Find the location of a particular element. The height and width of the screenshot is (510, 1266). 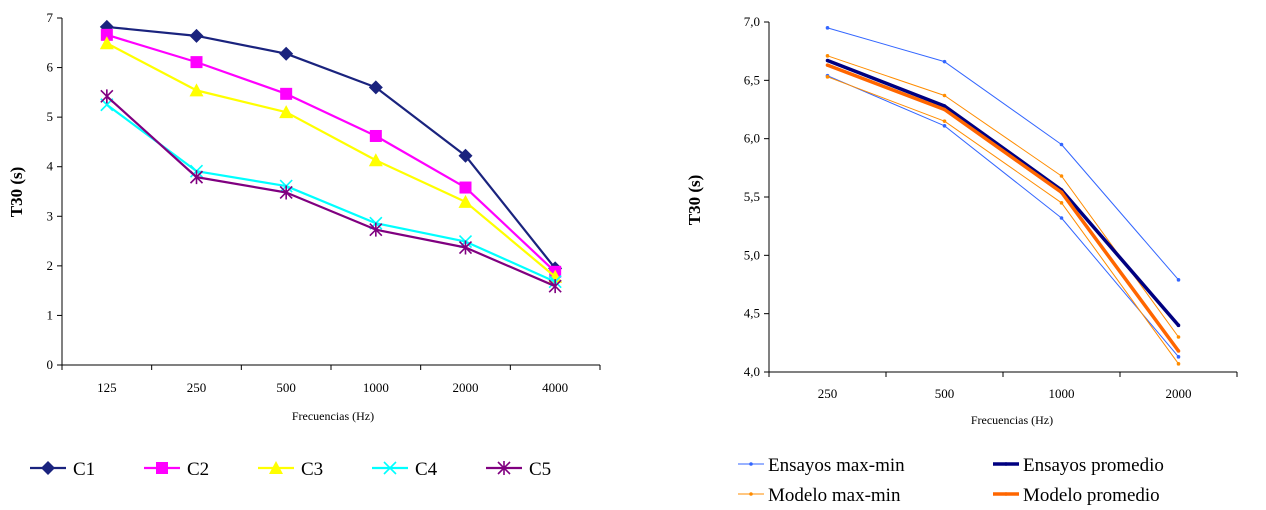

legend-item: Ensayos max-min is located at coordinates (821, 465).